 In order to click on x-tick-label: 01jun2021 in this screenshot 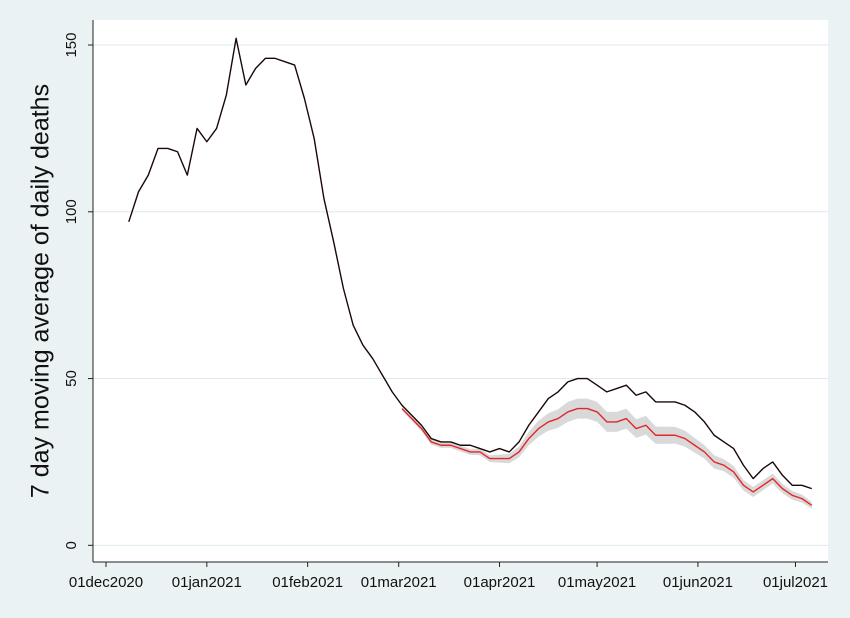, I will do `click(698, 582)`.